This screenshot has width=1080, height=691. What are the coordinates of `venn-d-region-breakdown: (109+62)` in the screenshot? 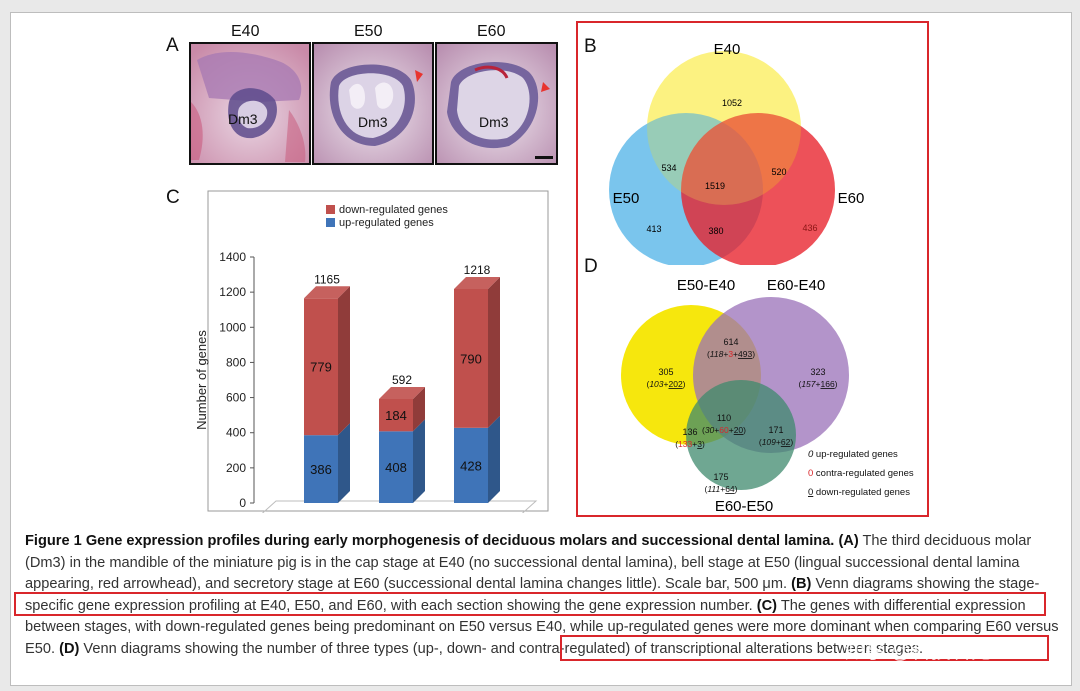 It's located at (776, 442).